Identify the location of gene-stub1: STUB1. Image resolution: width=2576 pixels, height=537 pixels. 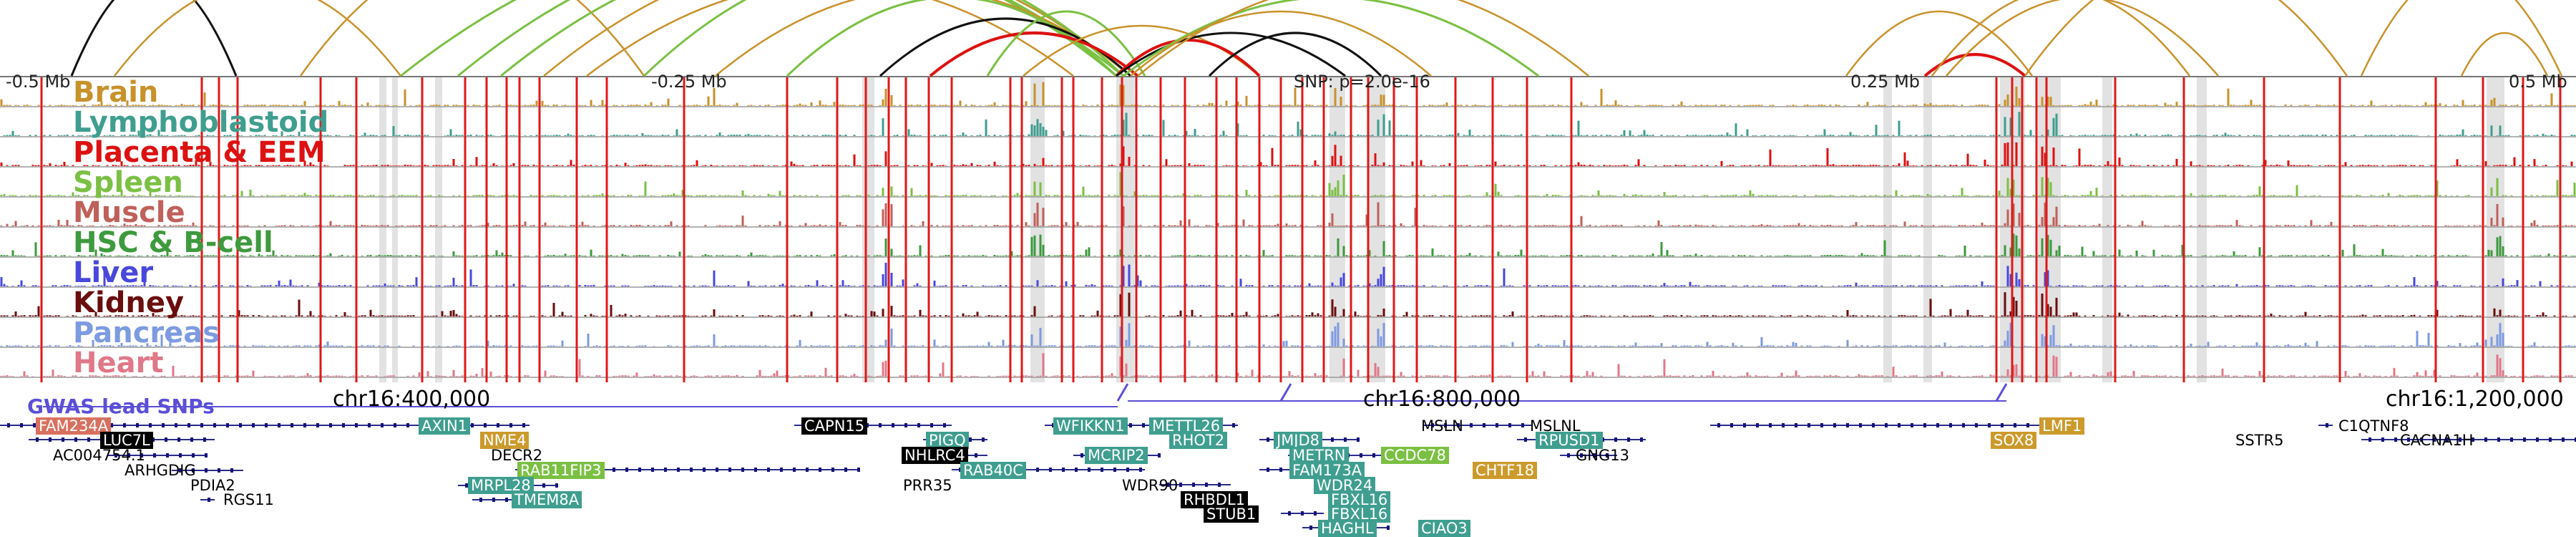
(1231, 514).